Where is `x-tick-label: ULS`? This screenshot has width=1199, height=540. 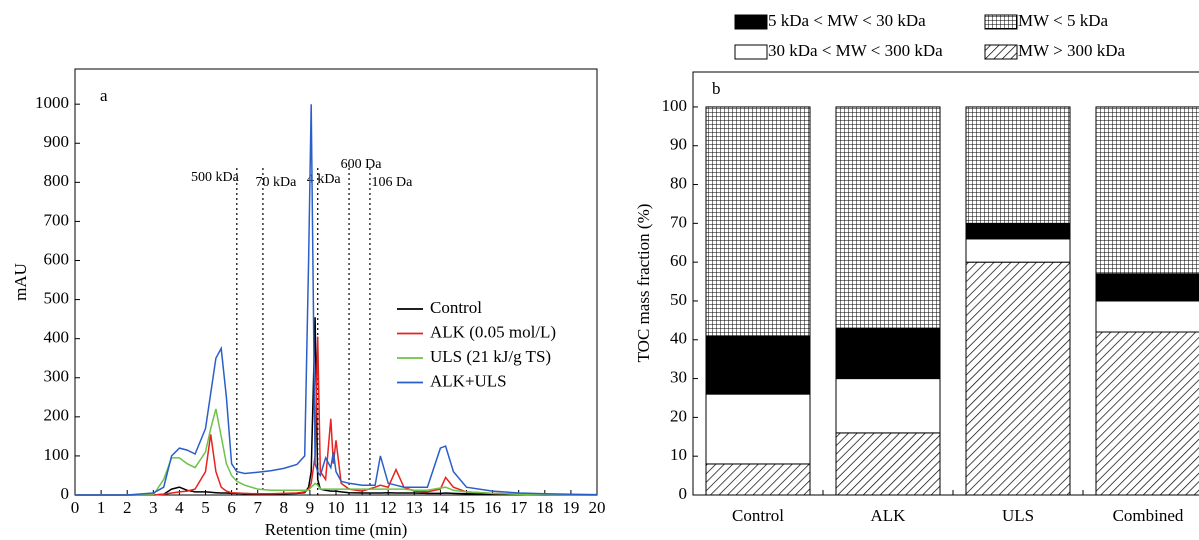 x-tick-label: ULS is located at coordinates (1018, 515).